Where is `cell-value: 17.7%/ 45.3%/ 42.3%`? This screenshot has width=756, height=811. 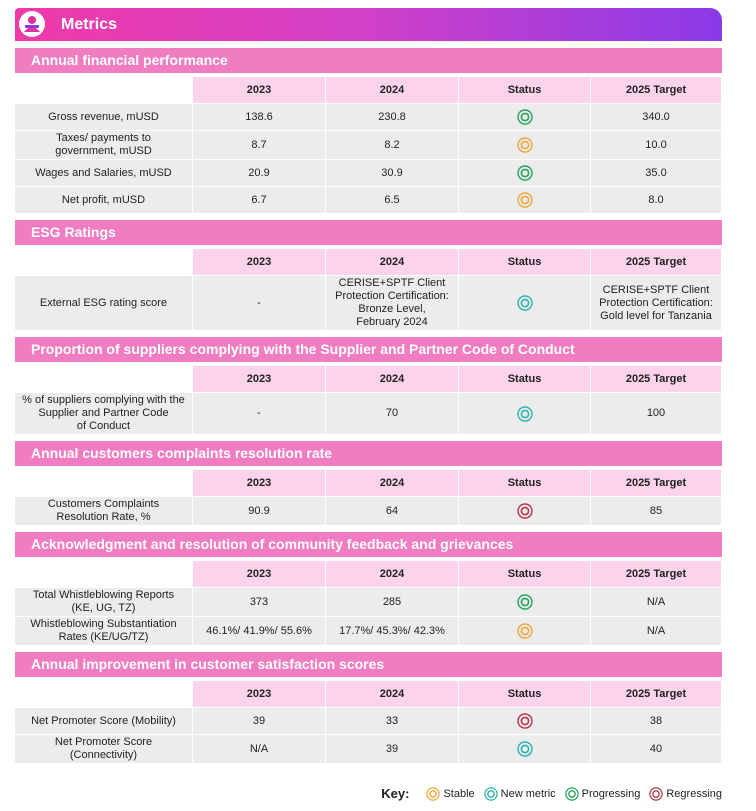 cell-value: 17.7%/ 45.3%/ 42.3% is located at coordinates (392, 631).